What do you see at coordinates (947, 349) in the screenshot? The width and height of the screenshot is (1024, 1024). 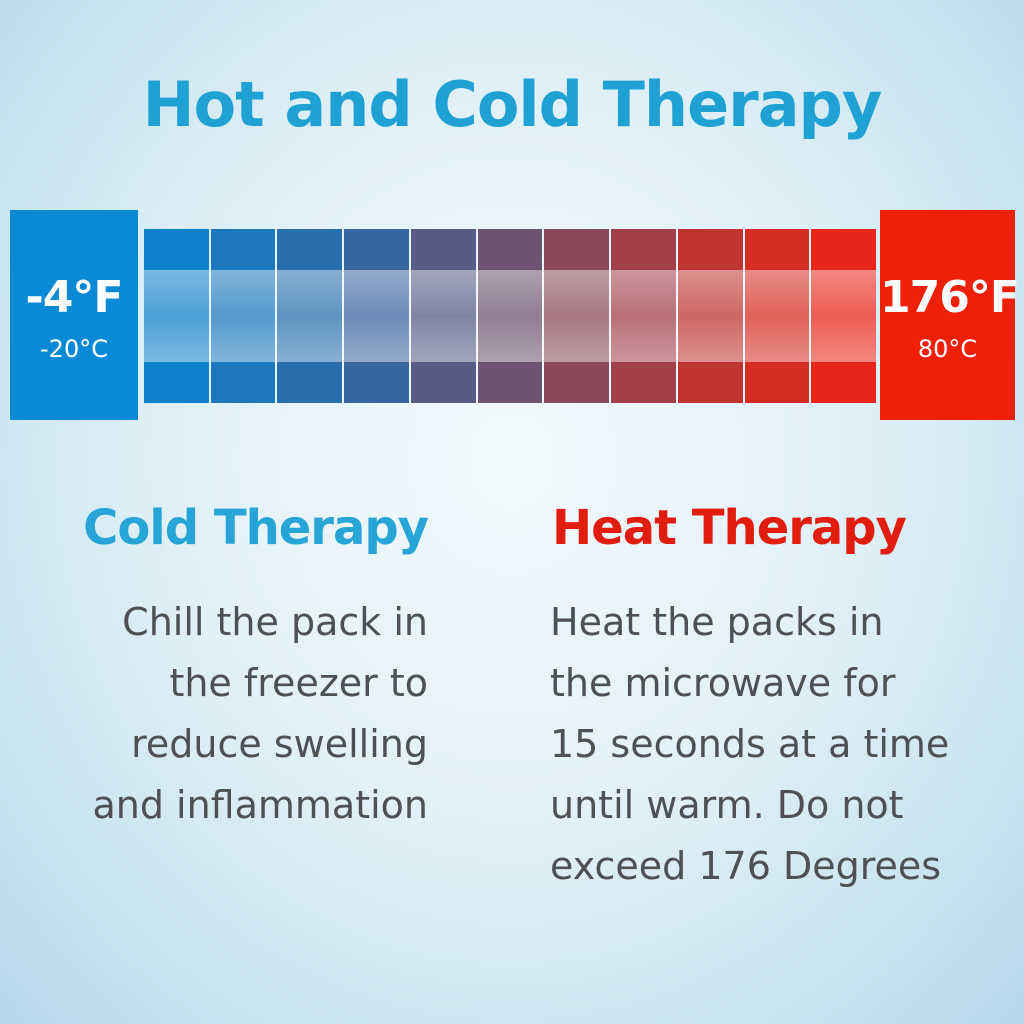 I see `hot-celsius: 80°C` at bounding box center [947, 349].